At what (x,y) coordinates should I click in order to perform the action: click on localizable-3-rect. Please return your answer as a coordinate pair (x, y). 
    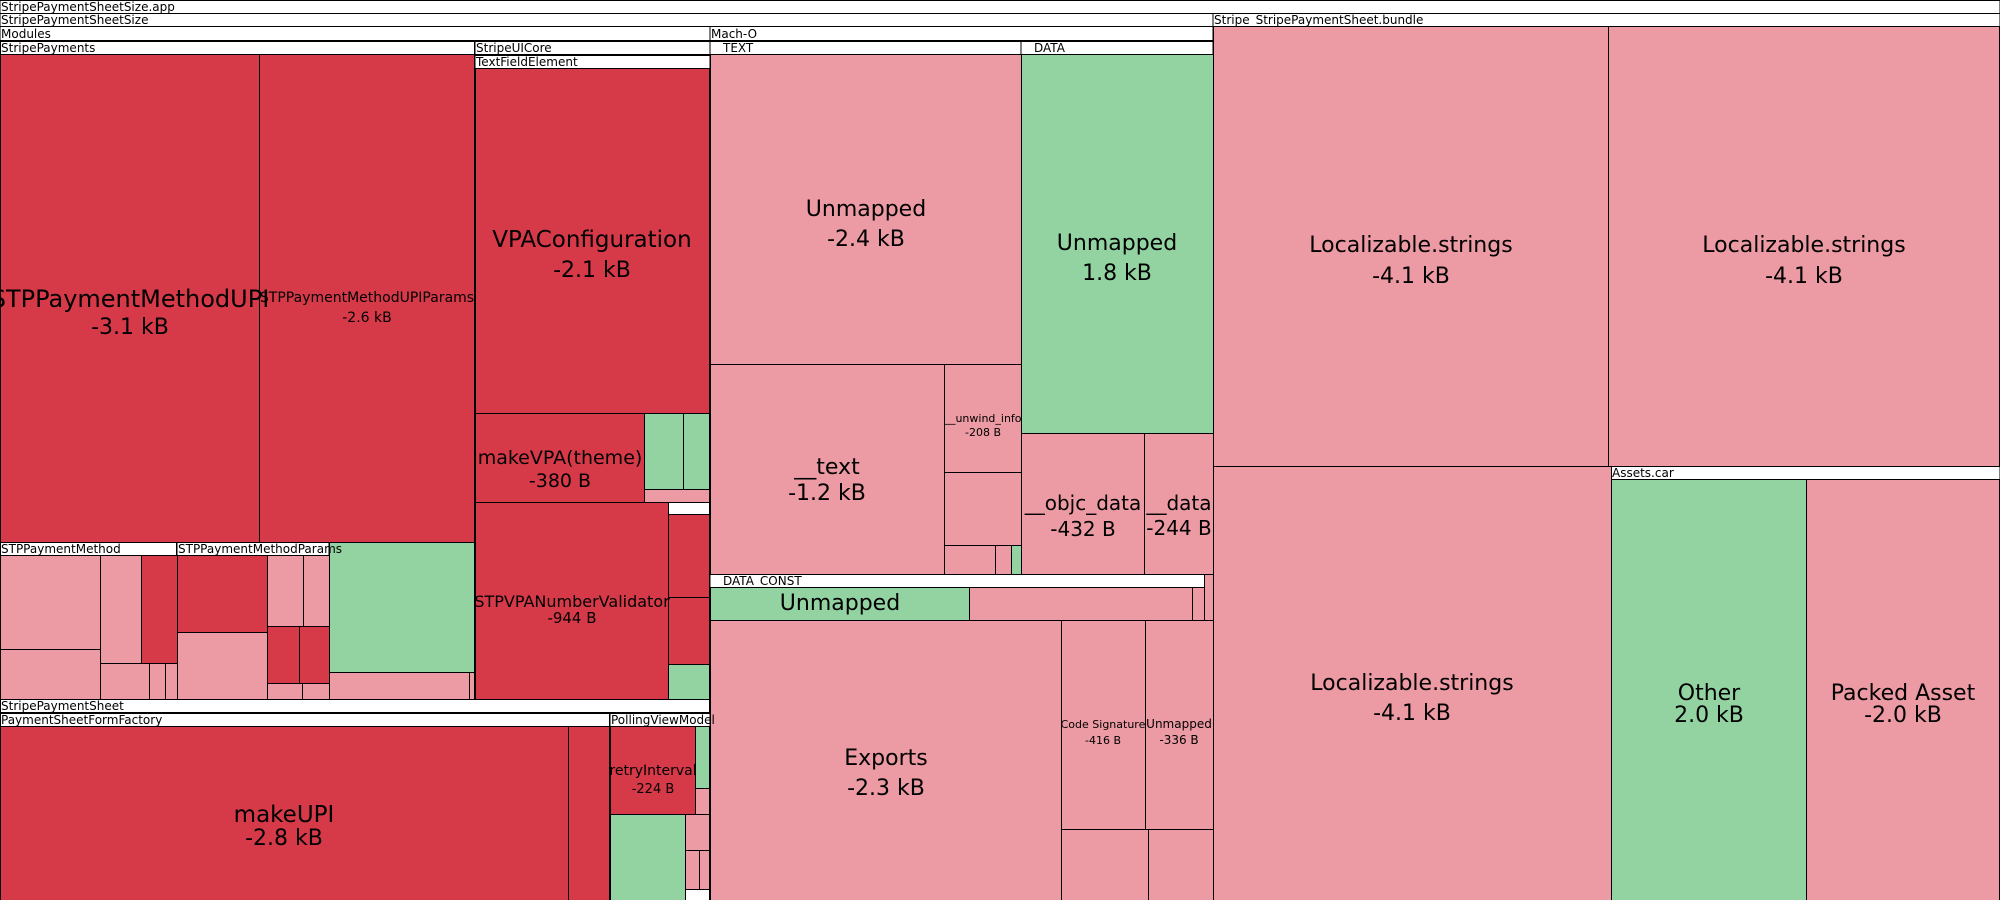
    Looking at the image, I should click on (1412, 683).